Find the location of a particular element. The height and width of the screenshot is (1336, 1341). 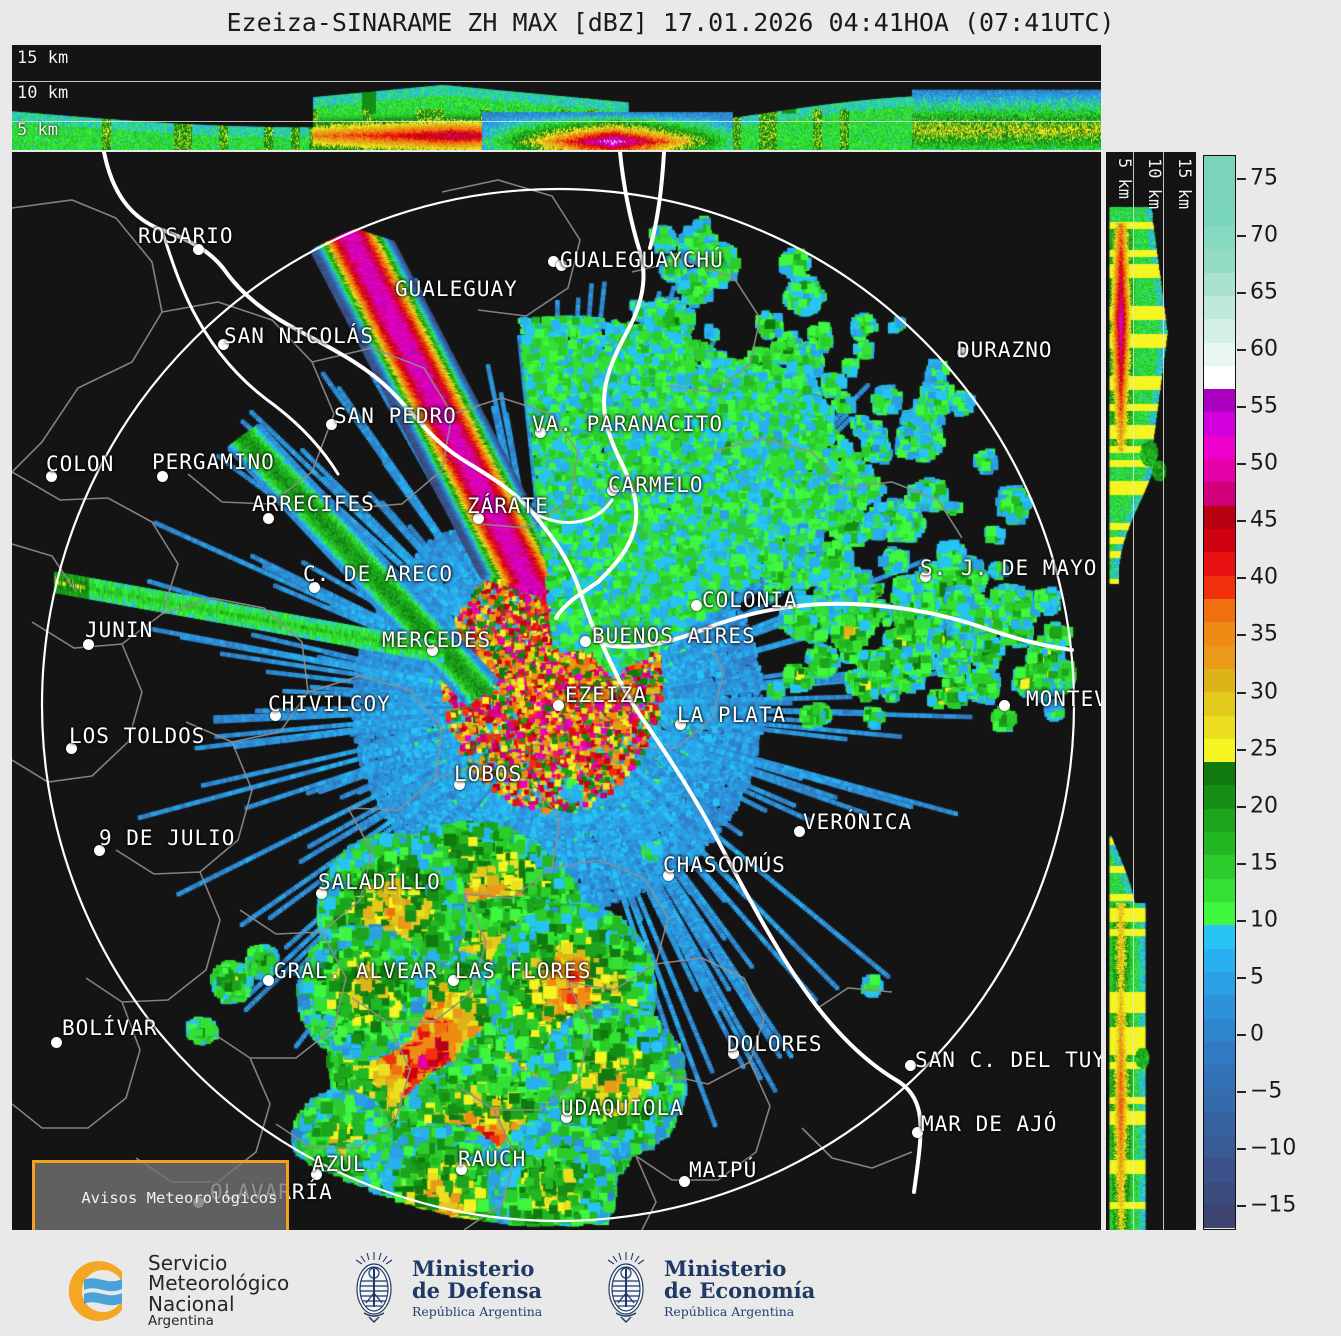

economia-line-1: Ministerio is located at coordinates (725, 1269).